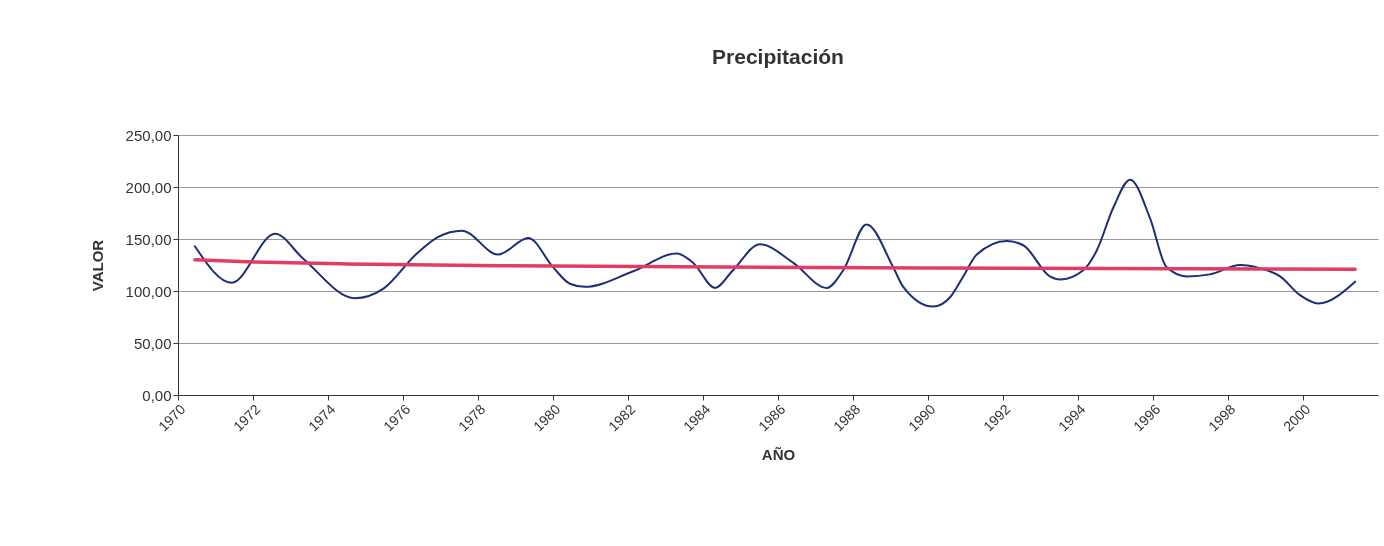 Image resolution: width=1384 pixels, height=546 pixels. I want to click on y-tick-label: 100,00, so click(148, 291).